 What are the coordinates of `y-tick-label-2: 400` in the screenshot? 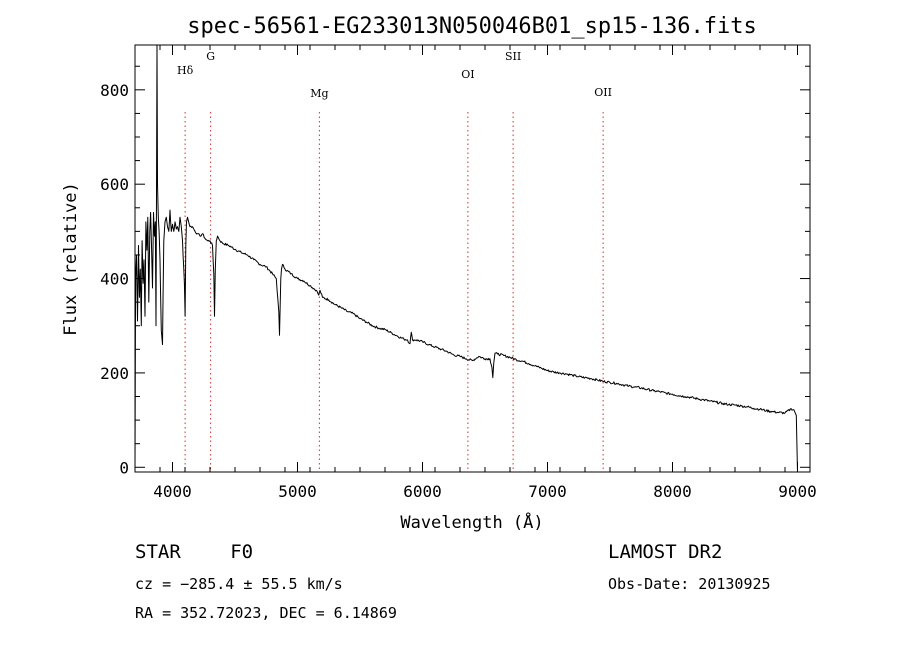 It's located at (114, 279).